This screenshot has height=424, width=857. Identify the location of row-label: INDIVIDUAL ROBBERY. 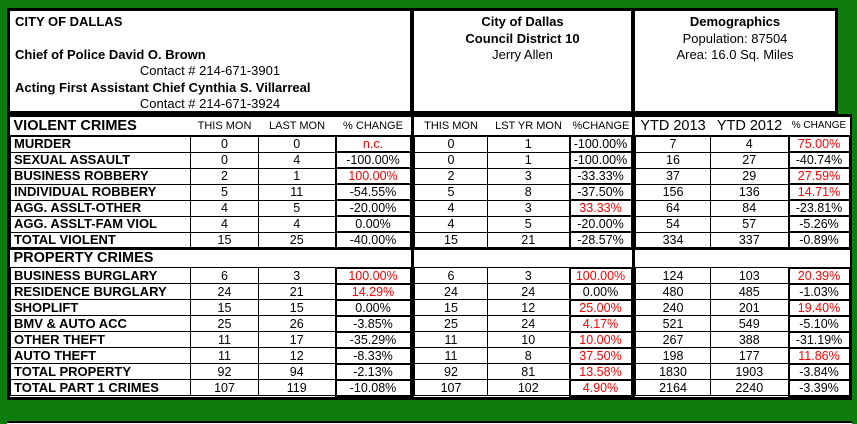
(100, 192).